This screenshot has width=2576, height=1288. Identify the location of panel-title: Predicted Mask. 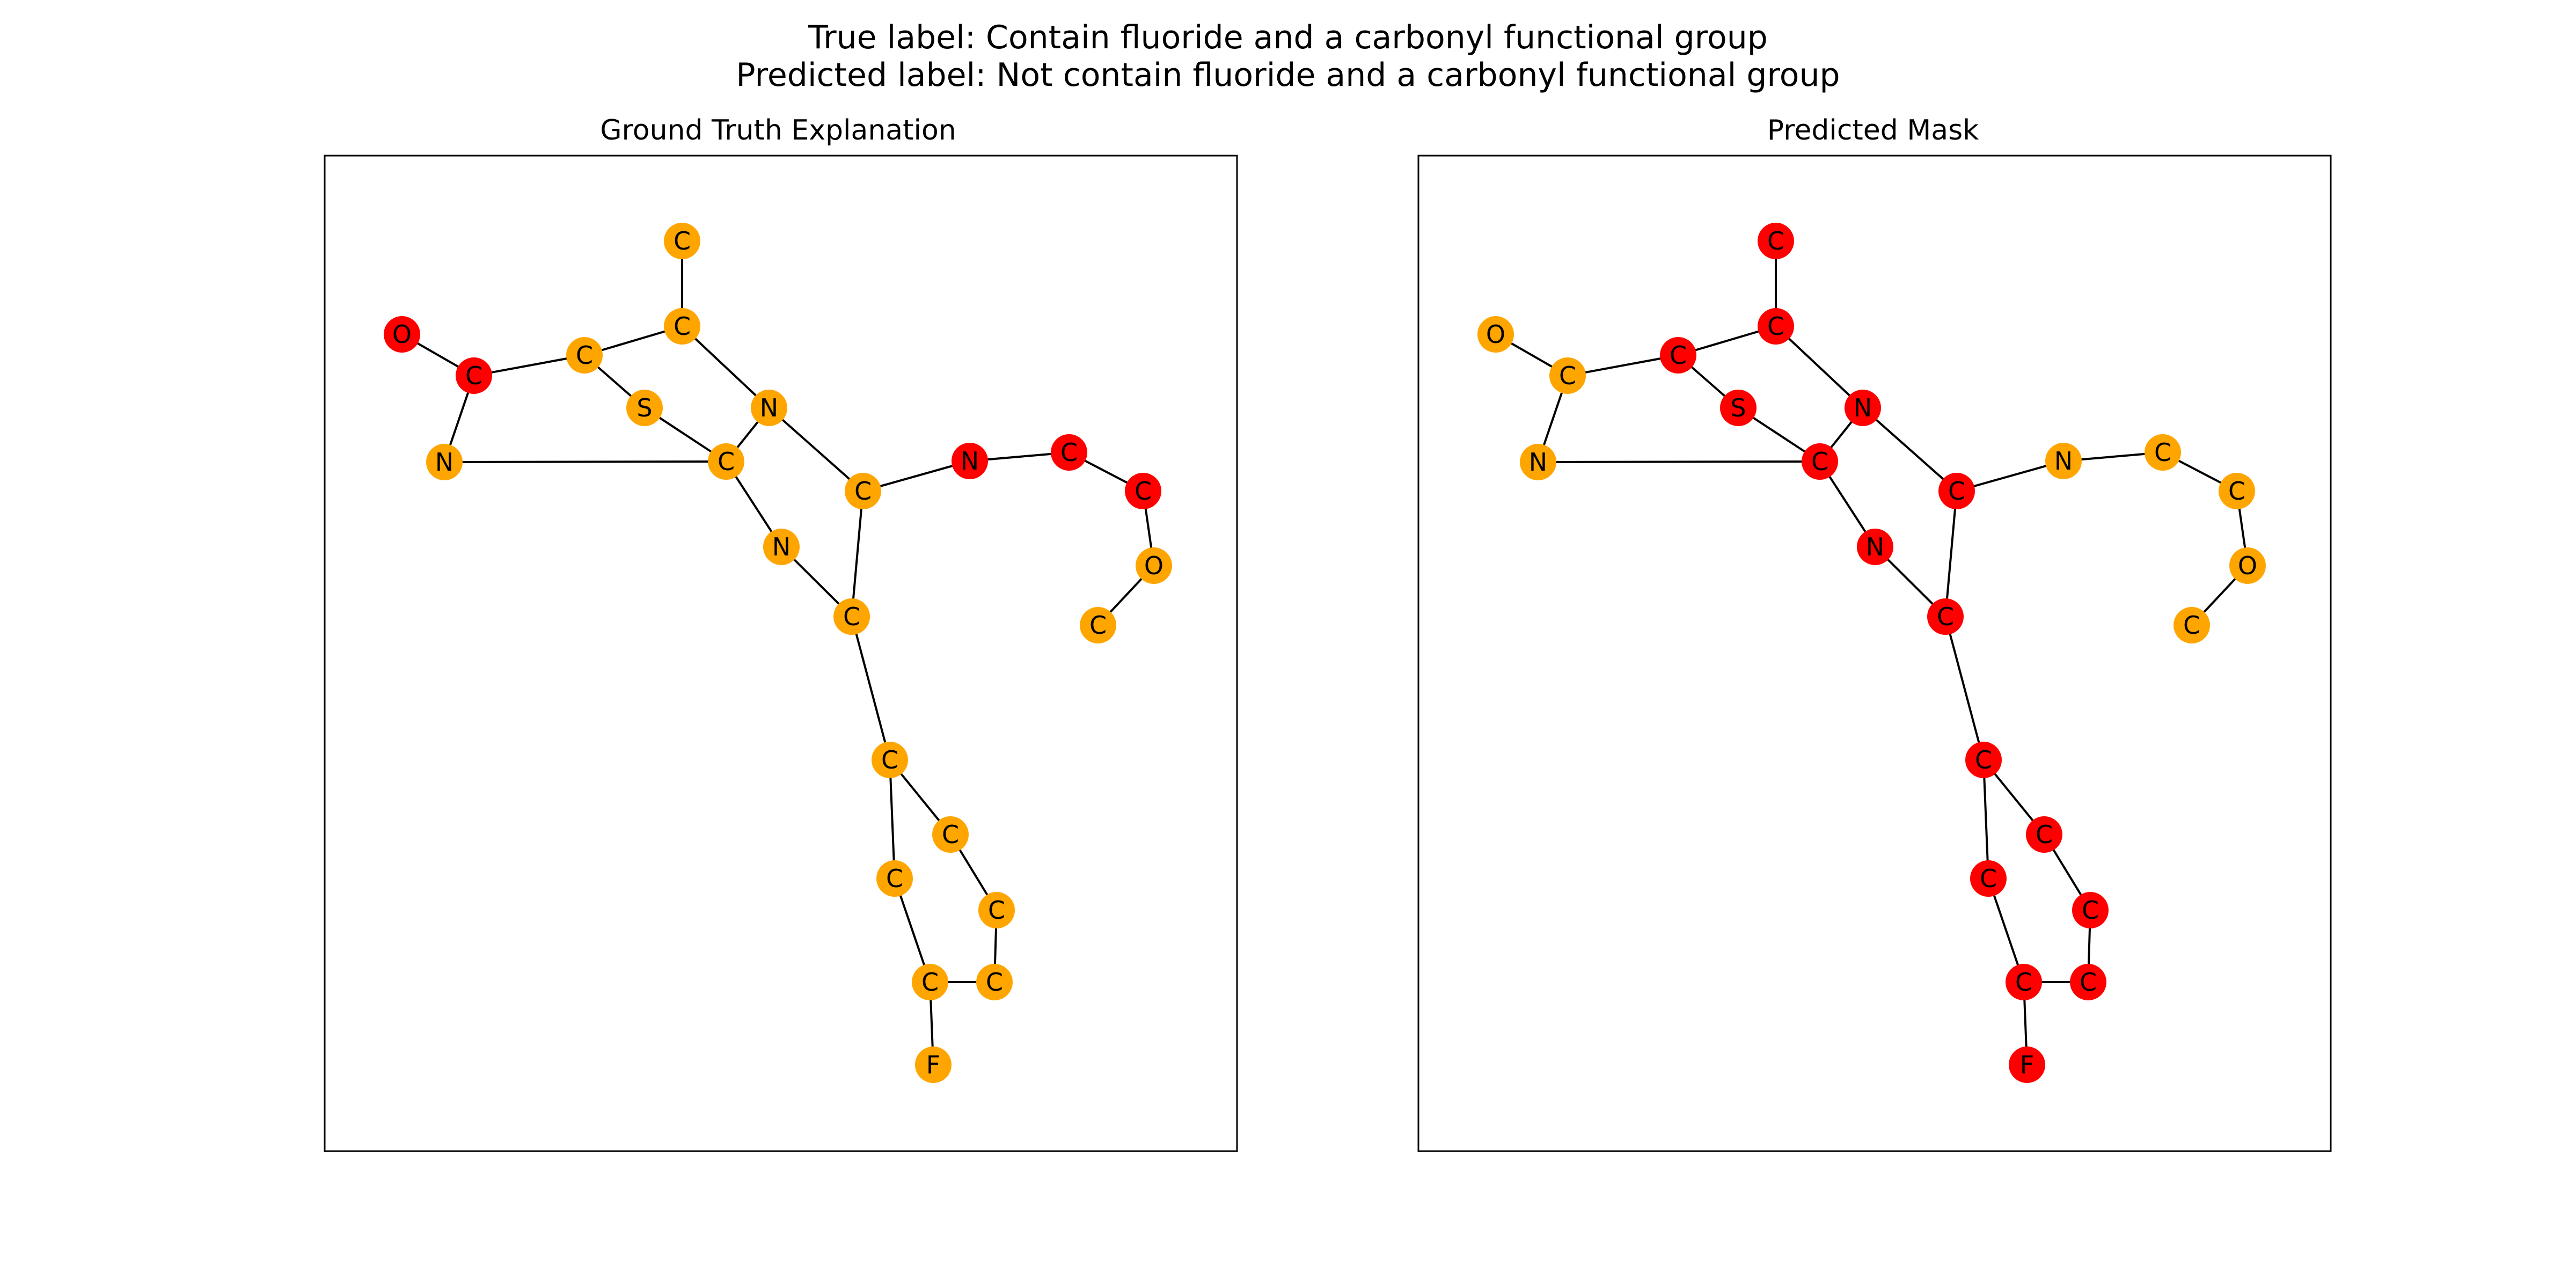
(1873, 130).